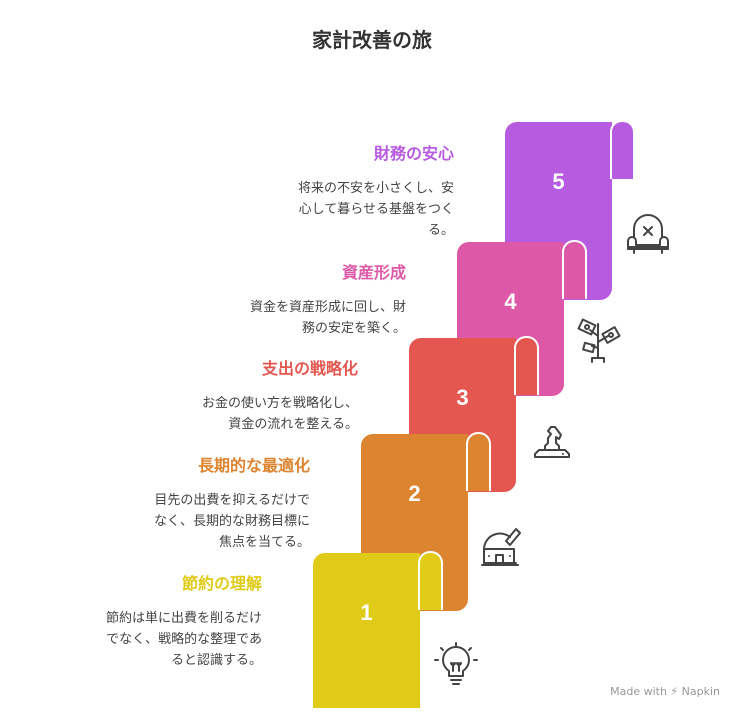  I want to click on description-line: 目先の出費を抑えるだけで, so click(232, 500).